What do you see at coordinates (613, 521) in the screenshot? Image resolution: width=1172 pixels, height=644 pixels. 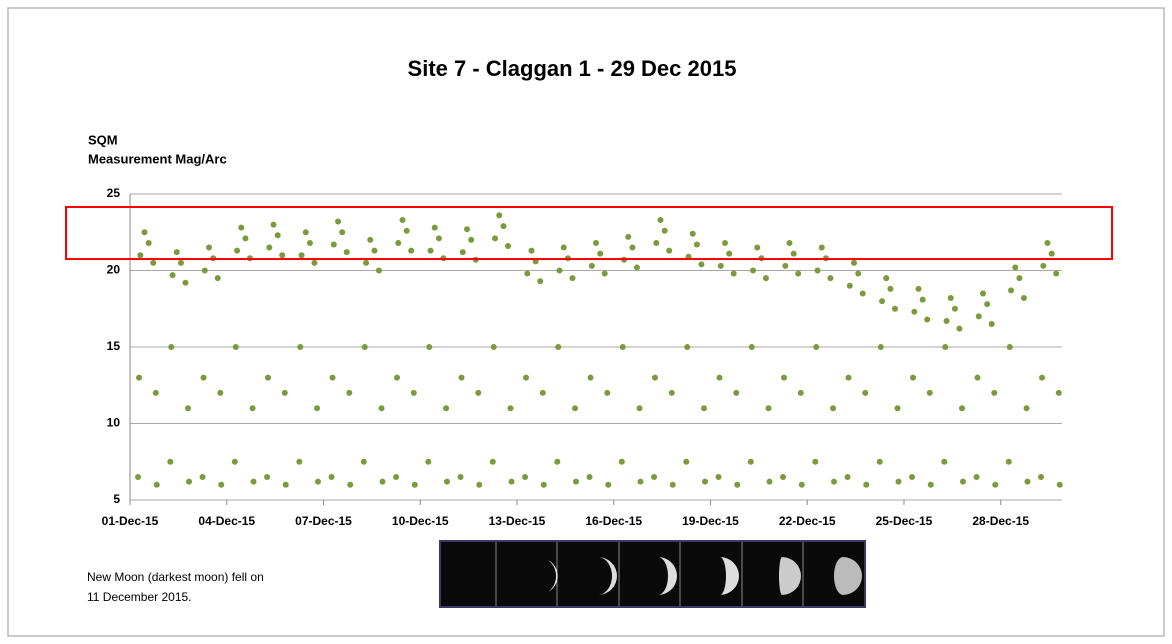 I see `x-tick-label: 16-Dec-15` at bounding box center [613, 521].